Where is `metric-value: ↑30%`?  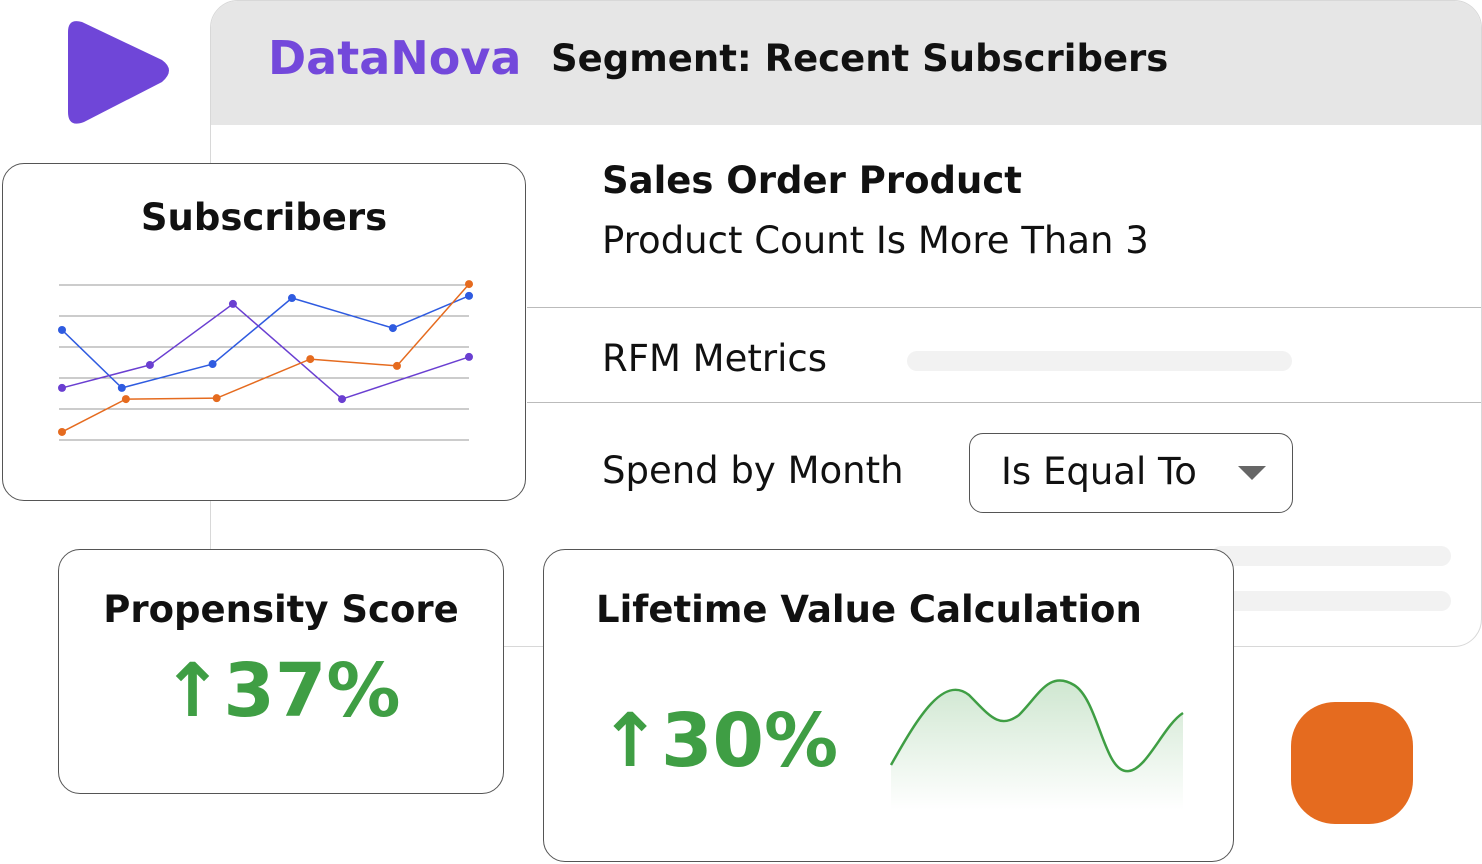
metric-value: ↑30% is located at coordinates (719, 741).